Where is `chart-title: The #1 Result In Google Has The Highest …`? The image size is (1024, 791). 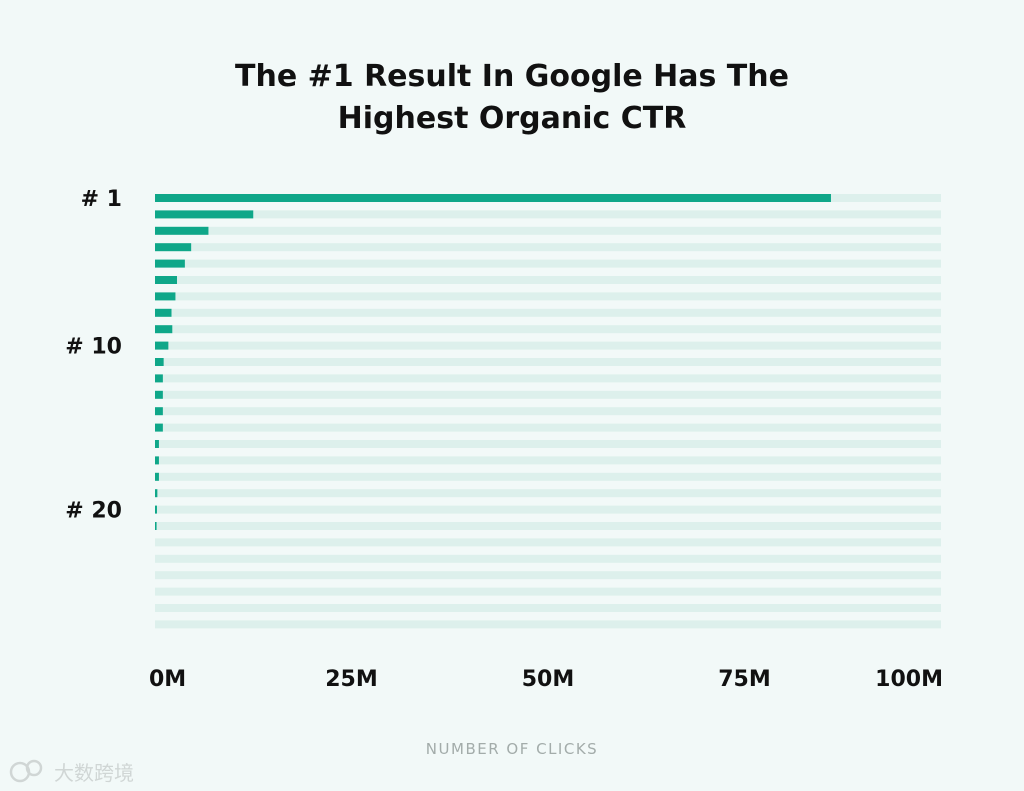
chart-title: The #1 Result In Google Has The Highest … is located at coordinates (512, 98).